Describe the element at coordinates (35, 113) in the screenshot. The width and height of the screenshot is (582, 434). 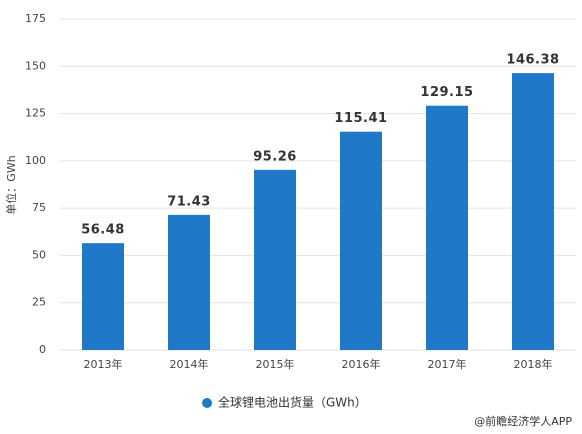
I see `y-tick-label: 125` at that location.